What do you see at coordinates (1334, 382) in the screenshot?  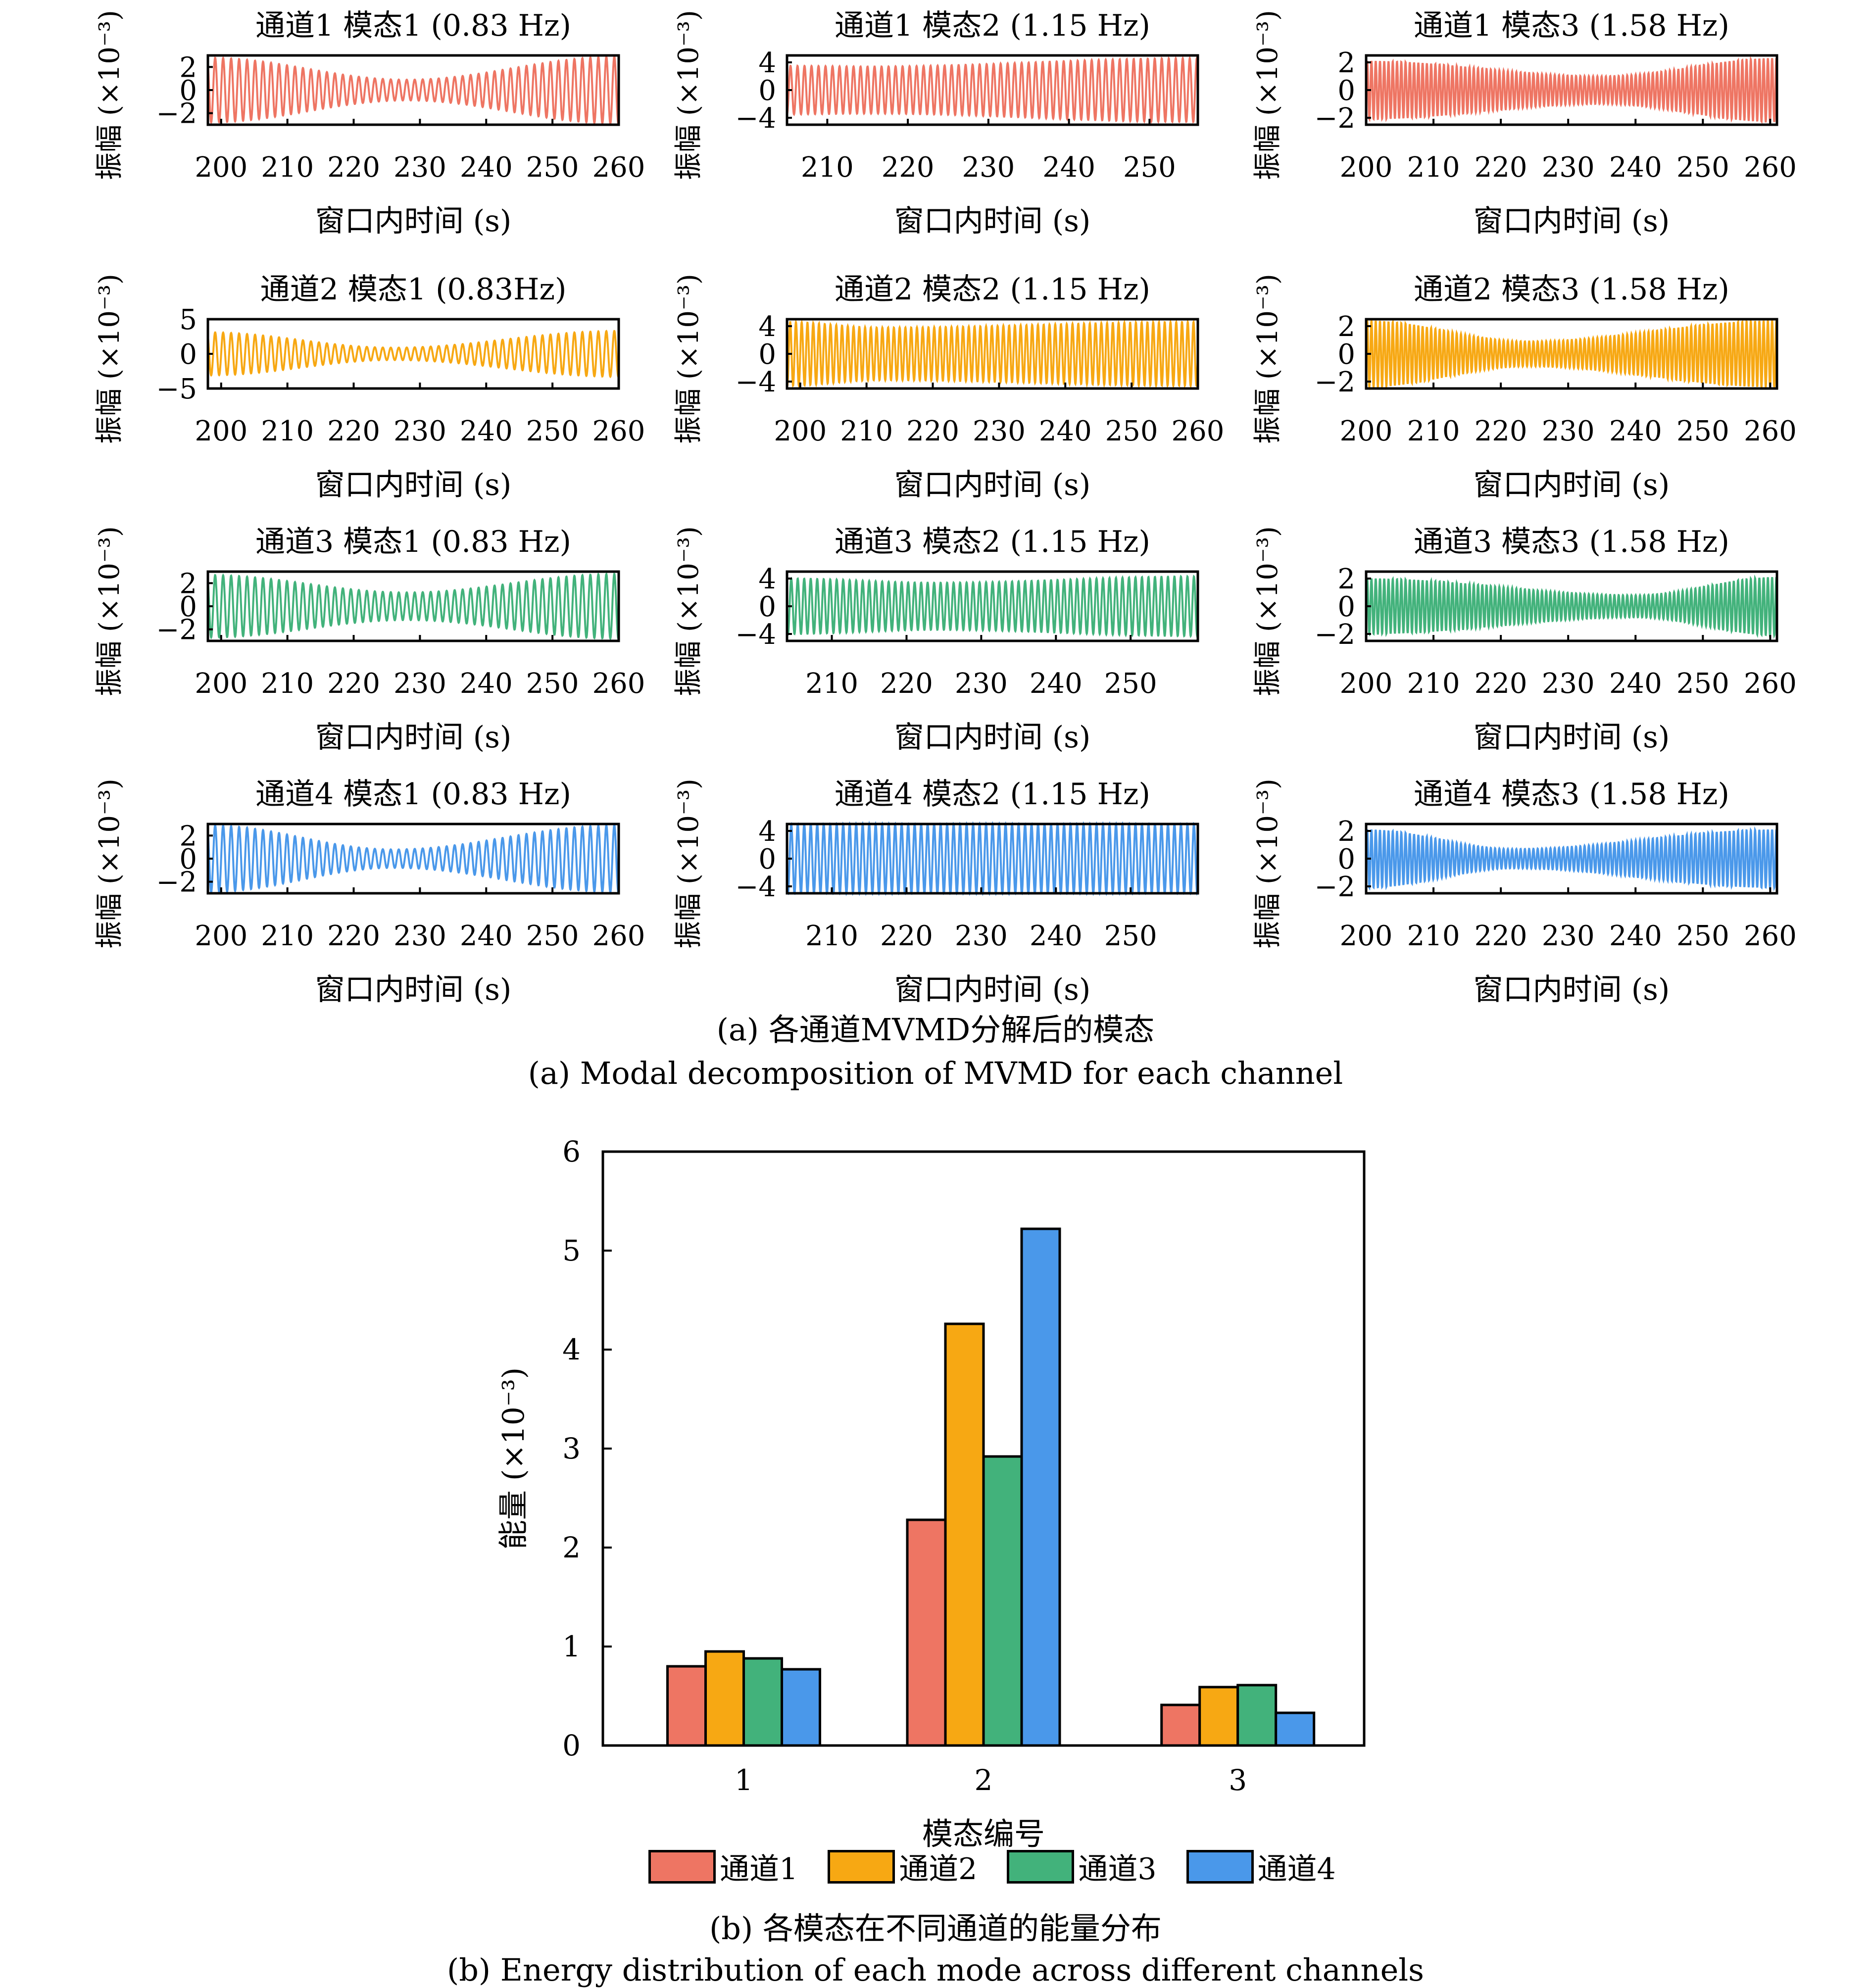 I see `y-tick-label: −2` at bounding box center [1334, 382].